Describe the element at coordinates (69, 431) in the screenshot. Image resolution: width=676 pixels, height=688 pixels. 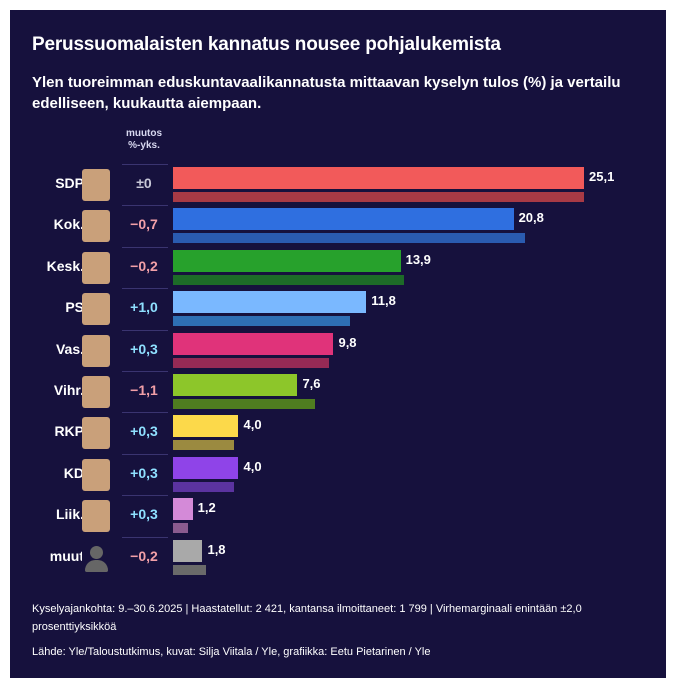
I see `party-label: RKP` at that location.